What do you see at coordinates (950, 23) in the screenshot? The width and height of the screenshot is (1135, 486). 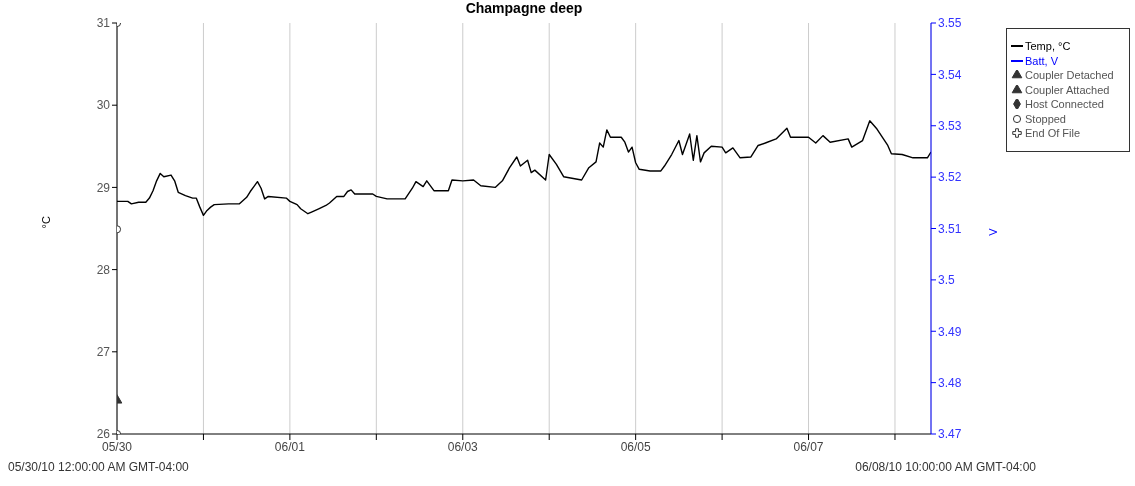 I see `y2-tick-label: 3.55` at bounding box center [950, 23].